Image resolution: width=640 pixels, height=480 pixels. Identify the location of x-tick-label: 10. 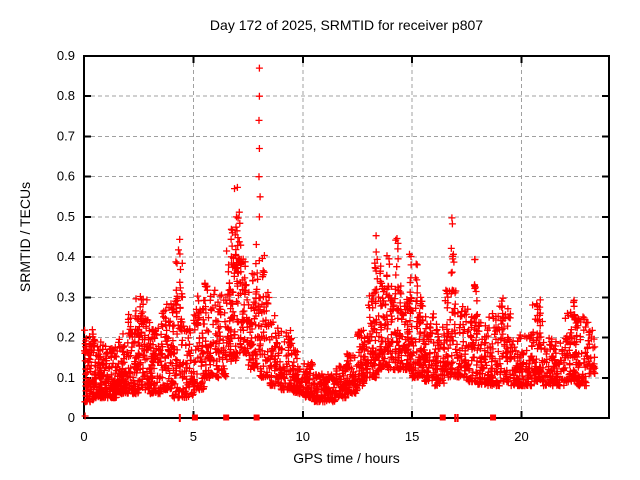
(303, 436).